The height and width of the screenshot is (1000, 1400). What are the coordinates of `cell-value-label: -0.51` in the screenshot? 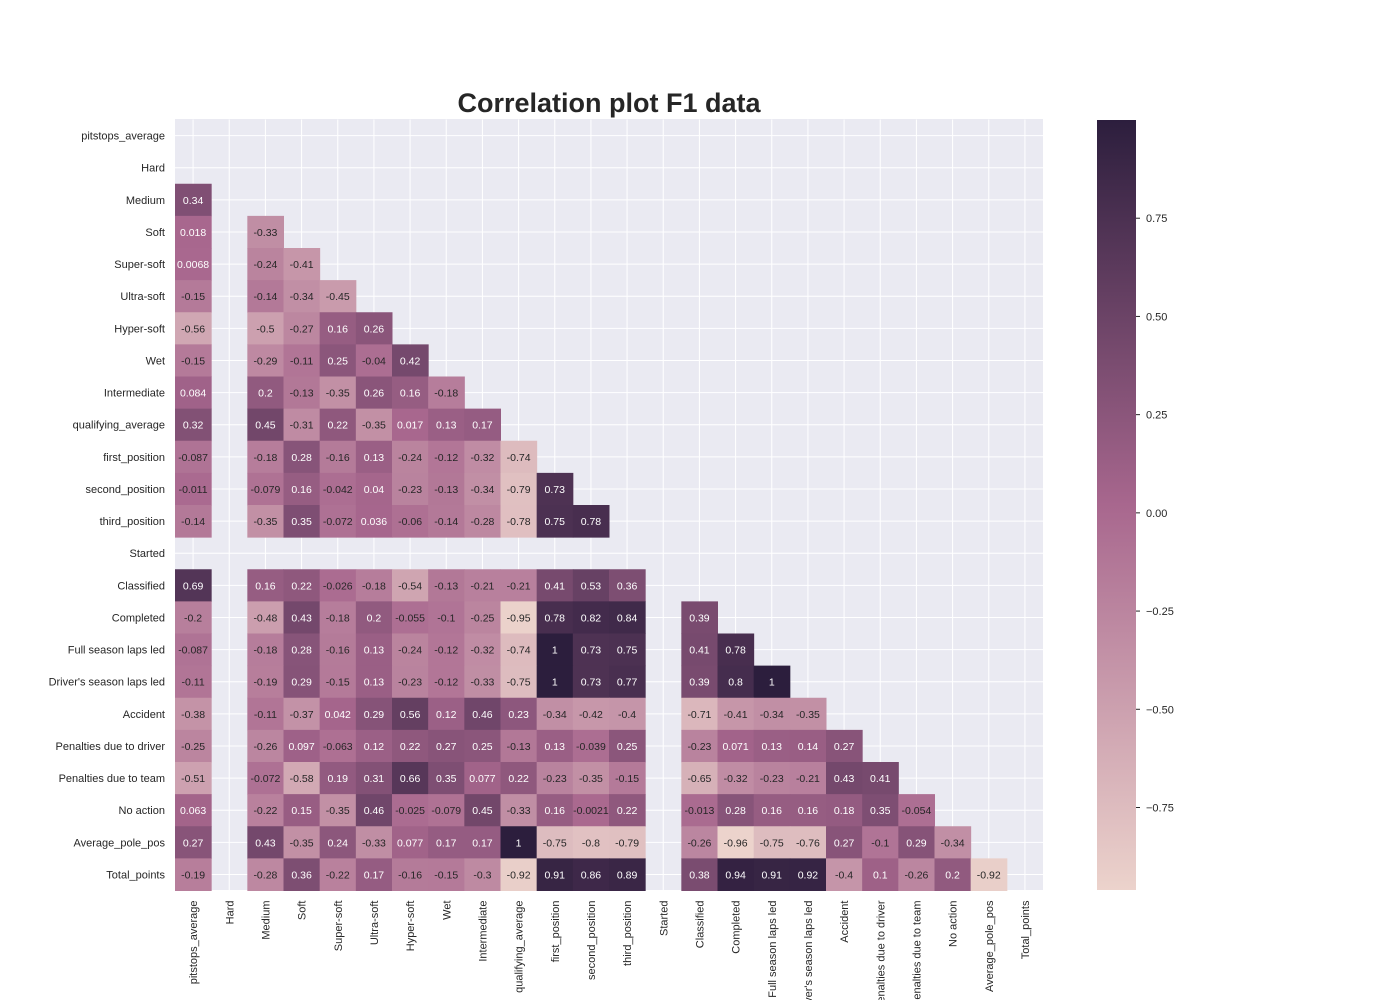 It's located at (193, 779).